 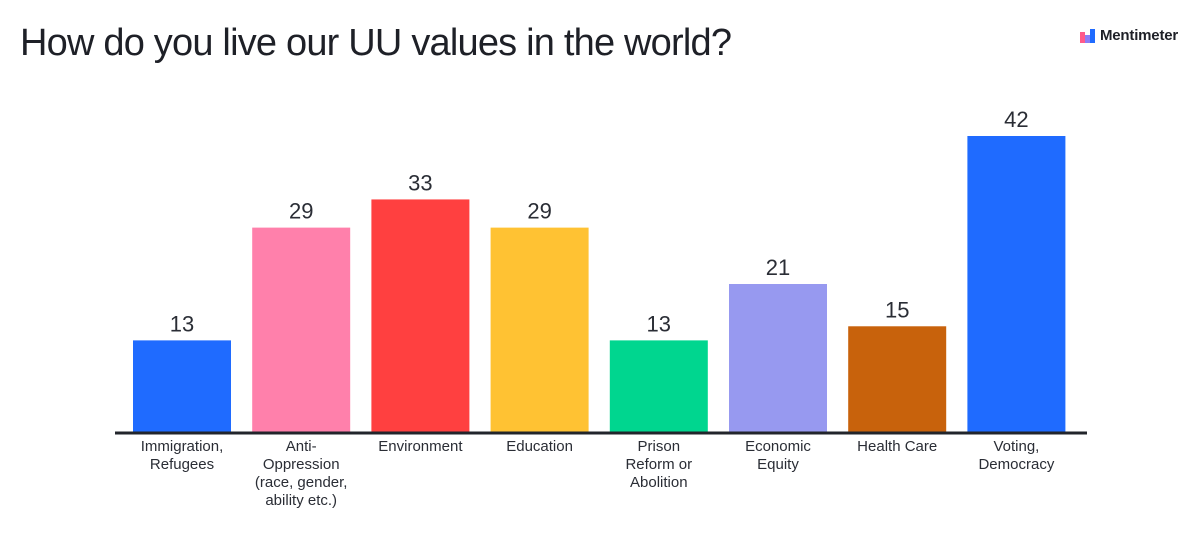 I want to click on brand-logo: Mentimeter, so click(x=1129, y=35).